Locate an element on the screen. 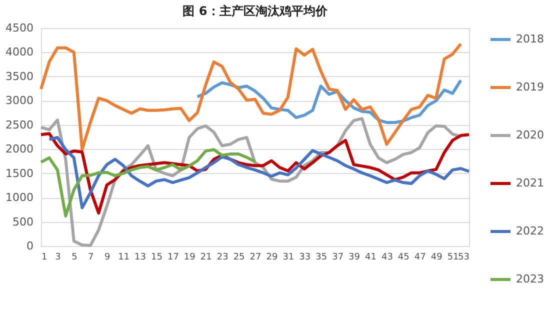 Image resolution: width=558 pixels, height=323 pixels. x-tick-label: 53 is located at coordinates (464, 257).